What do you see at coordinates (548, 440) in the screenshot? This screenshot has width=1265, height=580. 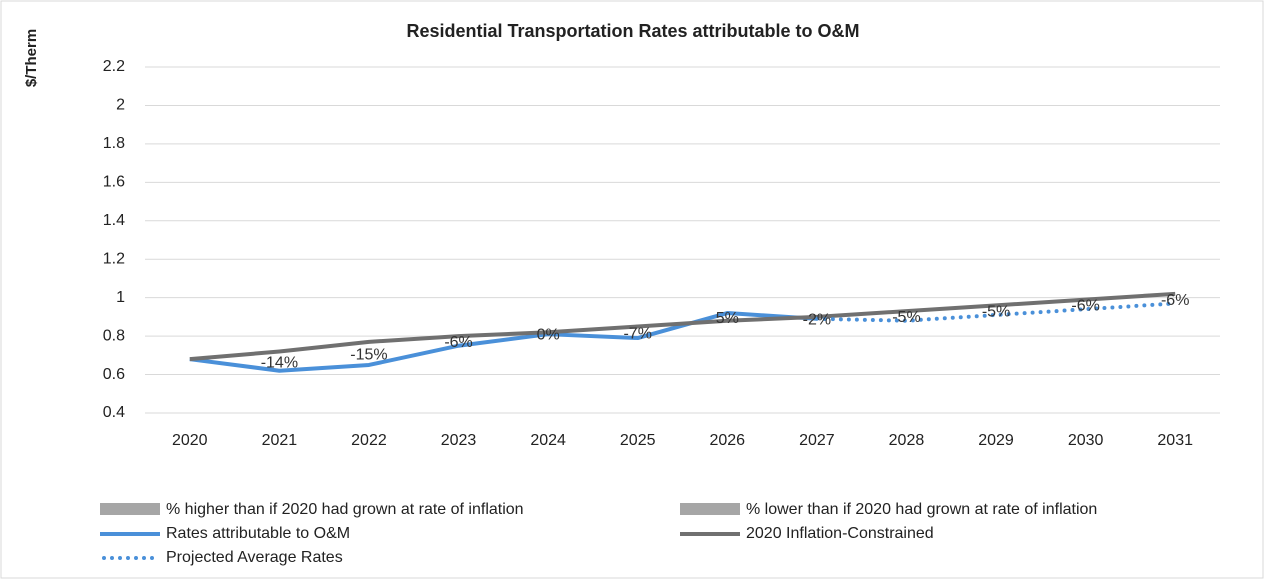 I see `x-tick-label: 2024` at bounding box center [548, 440].